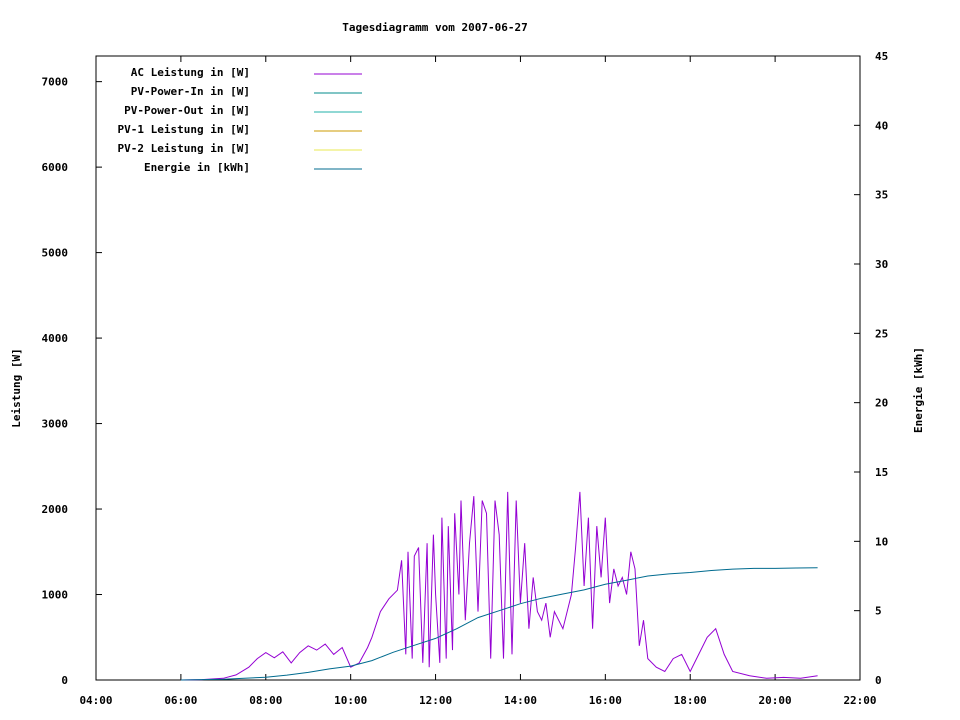 This screenshot has height=720, width=960. Describe the element at coordinates (605, 700) in the screenshot. I see `x-tick-label: 16:00` at that location.